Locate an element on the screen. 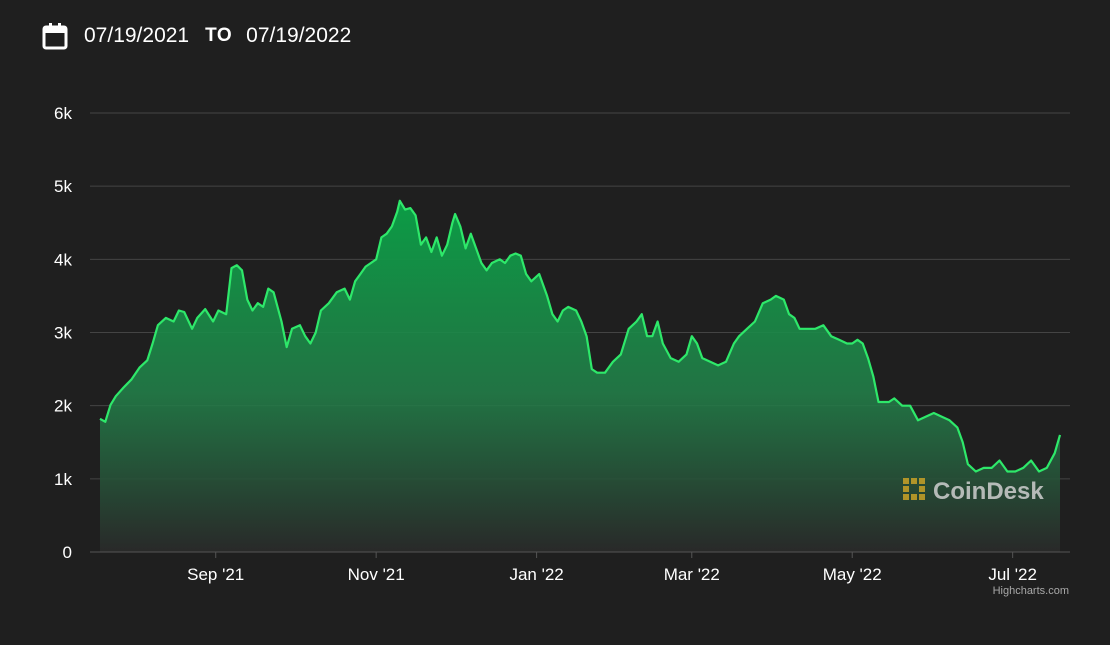 The width and height of the screenshot is (1110, 645). watermark-text: CoinDesk is located at coordinates (988, 491).